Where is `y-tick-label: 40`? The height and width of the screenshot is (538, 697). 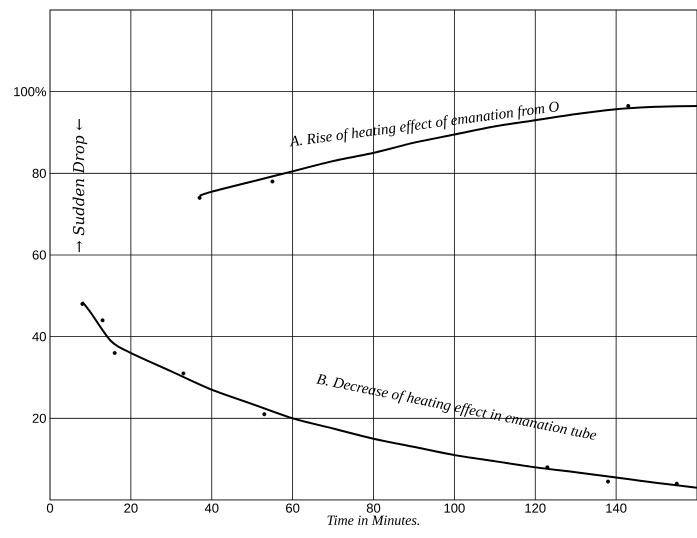
y-tick-label: 40 is located at coordinates (39, 337).